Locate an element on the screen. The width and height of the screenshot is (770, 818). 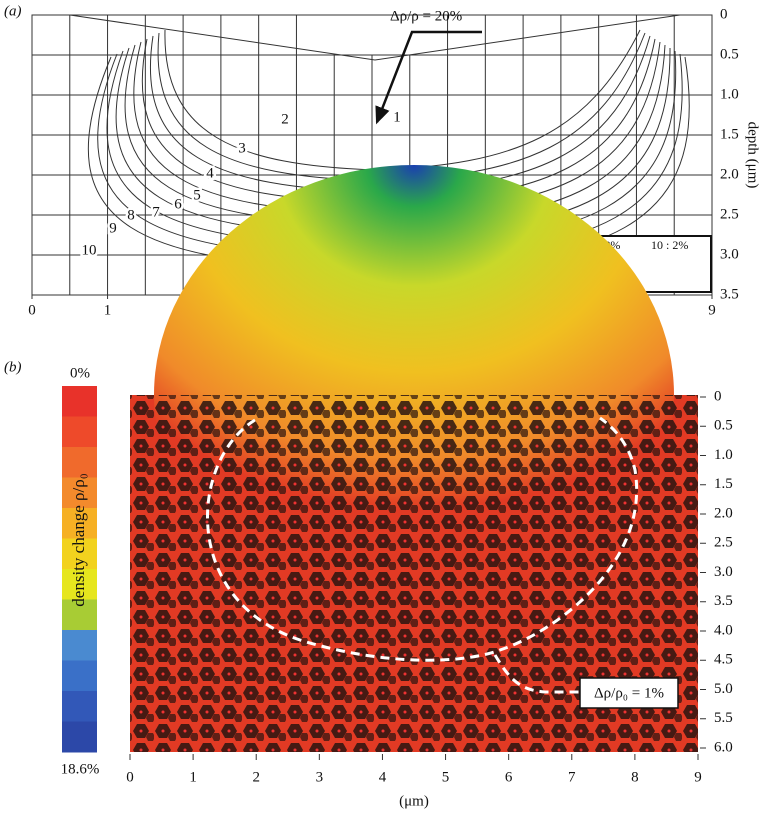
contour-line is located at coordinates (402, 100).